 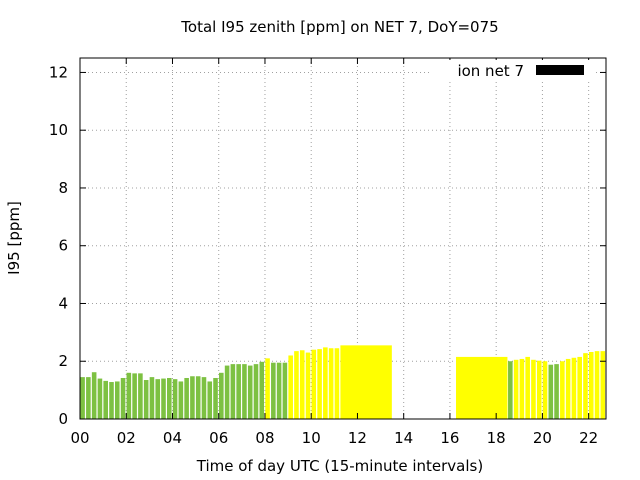 I want to click on x-tick-label: 12, so click(x=357, y=438).